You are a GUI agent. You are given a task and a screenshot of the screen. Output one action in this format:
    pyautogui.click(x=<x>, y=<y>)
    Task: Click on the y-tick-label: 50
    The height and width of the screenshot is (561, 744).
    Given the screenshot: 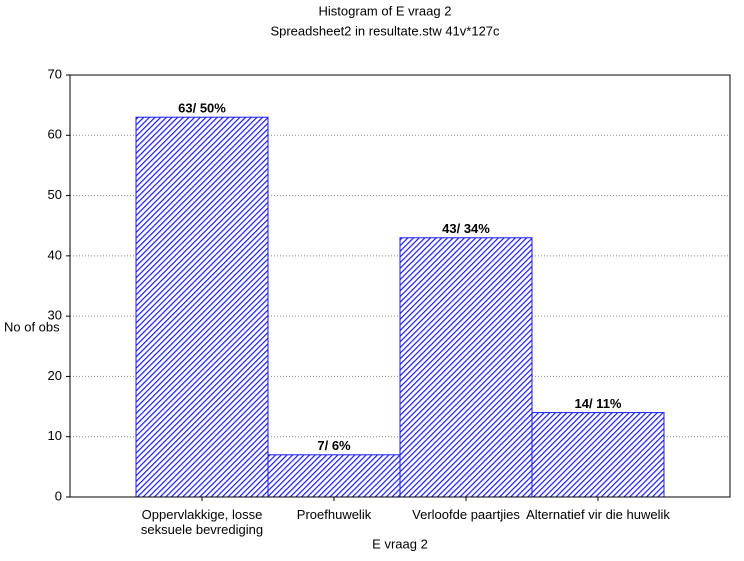 What is the action you would take?
    pyautogui.click(x=55, y=194)
    